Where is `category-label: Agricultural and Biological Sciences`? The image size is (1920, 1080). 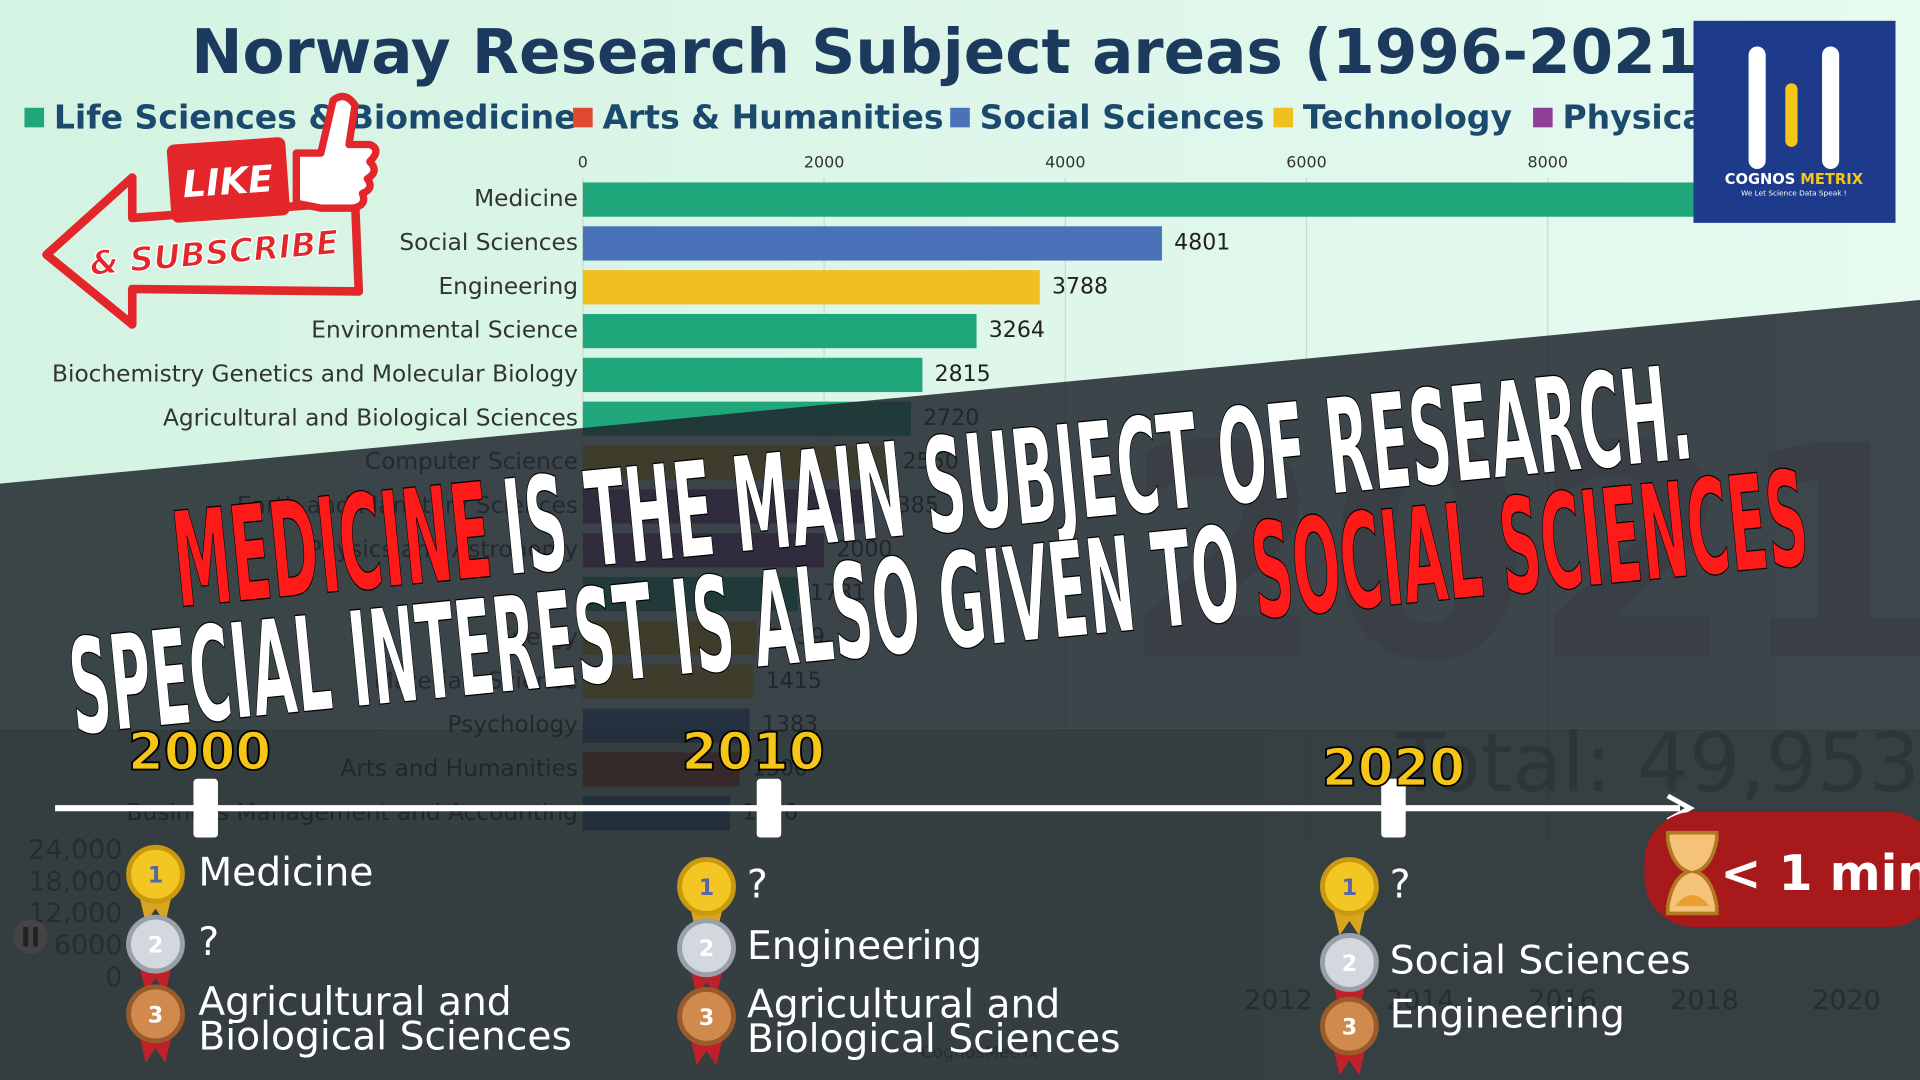
category-label: Agricultural and Biological Sciences is located at coordinates (370, 417).